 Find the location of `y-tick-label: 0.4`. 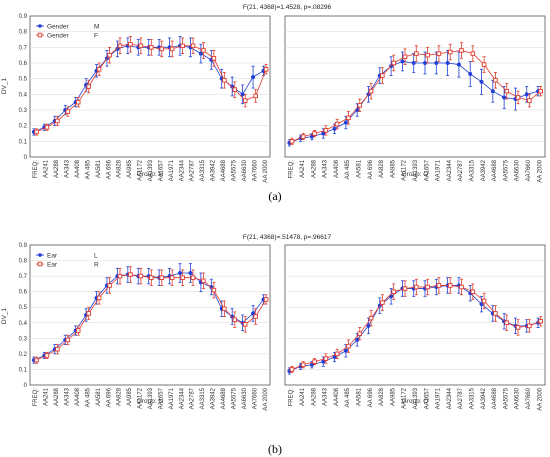

y-tick-label: 0.4 is located at coordinates (23, 324).